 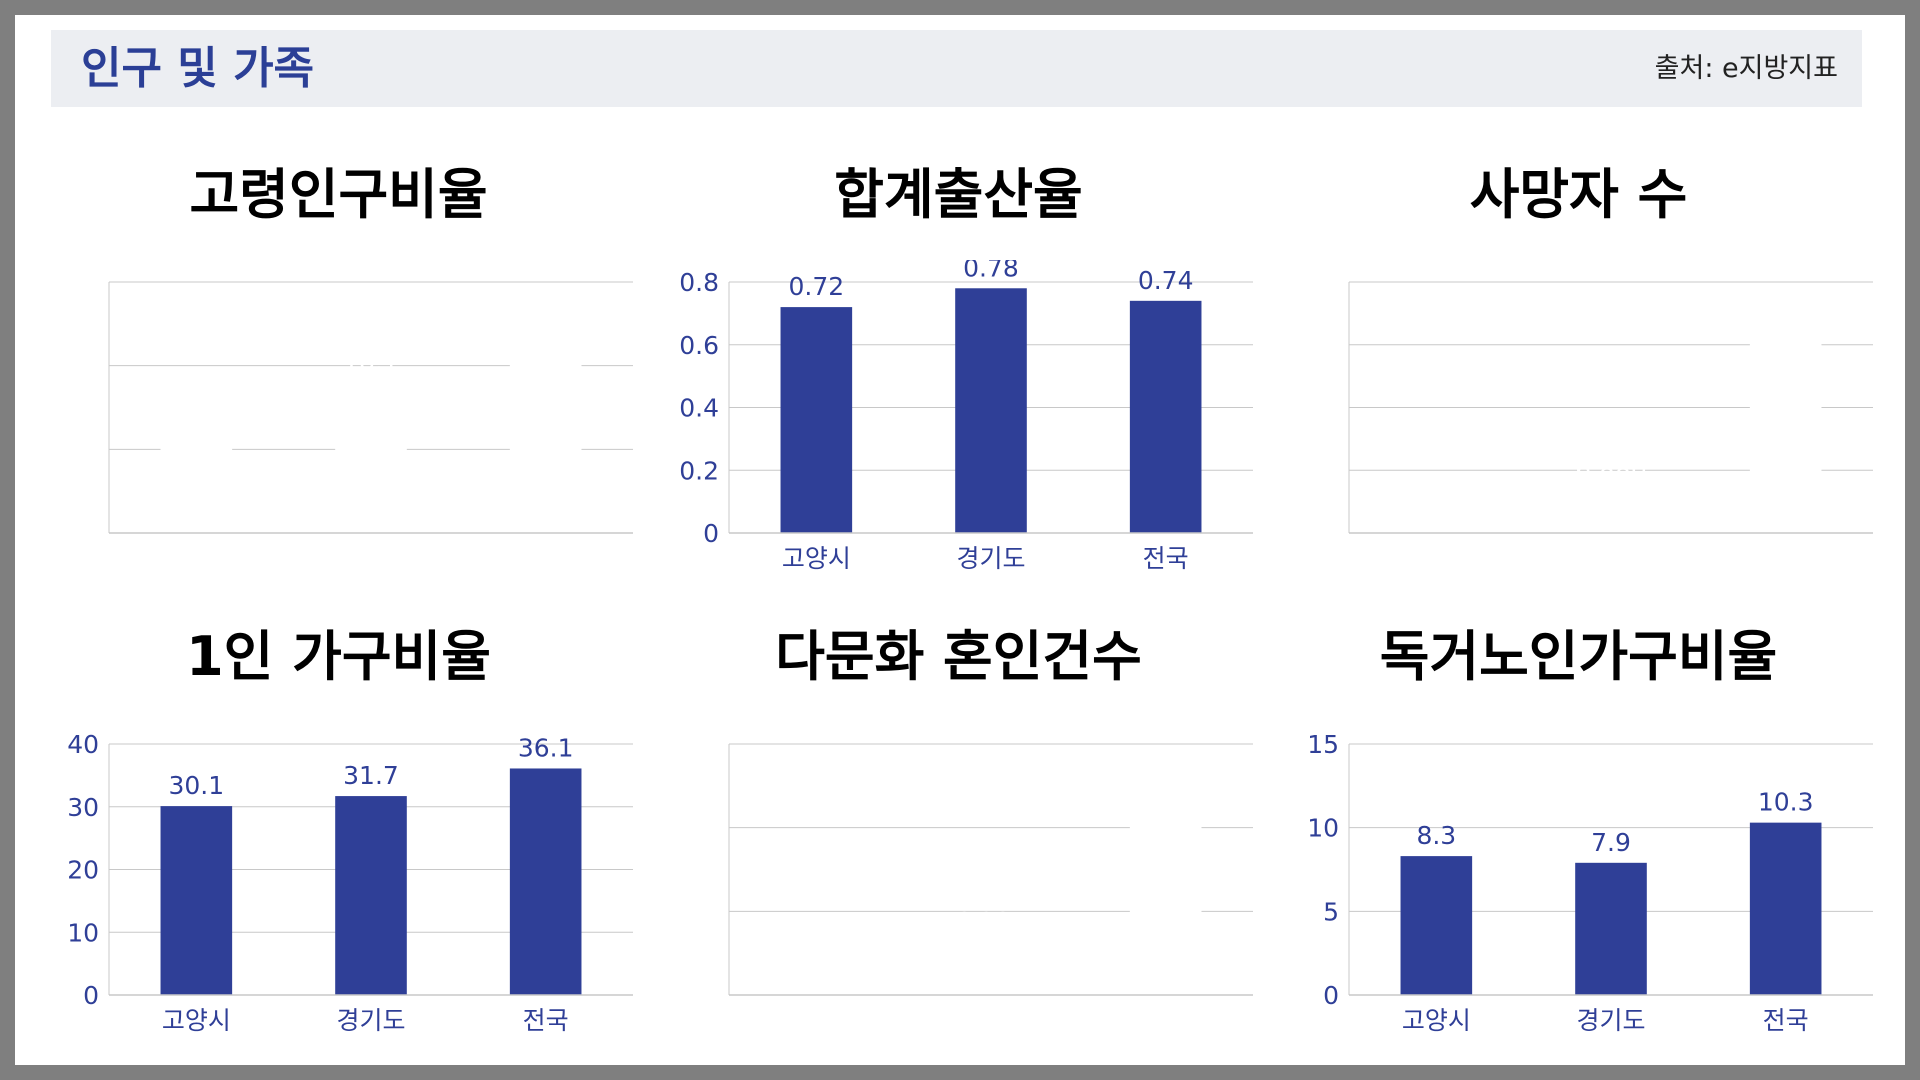 I want to click on data-label: 21.6, so click(x=546, y=331).